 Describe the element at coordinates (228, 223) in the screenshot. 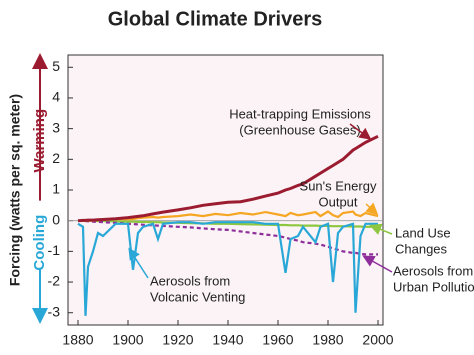

I see `series-line` at that location.